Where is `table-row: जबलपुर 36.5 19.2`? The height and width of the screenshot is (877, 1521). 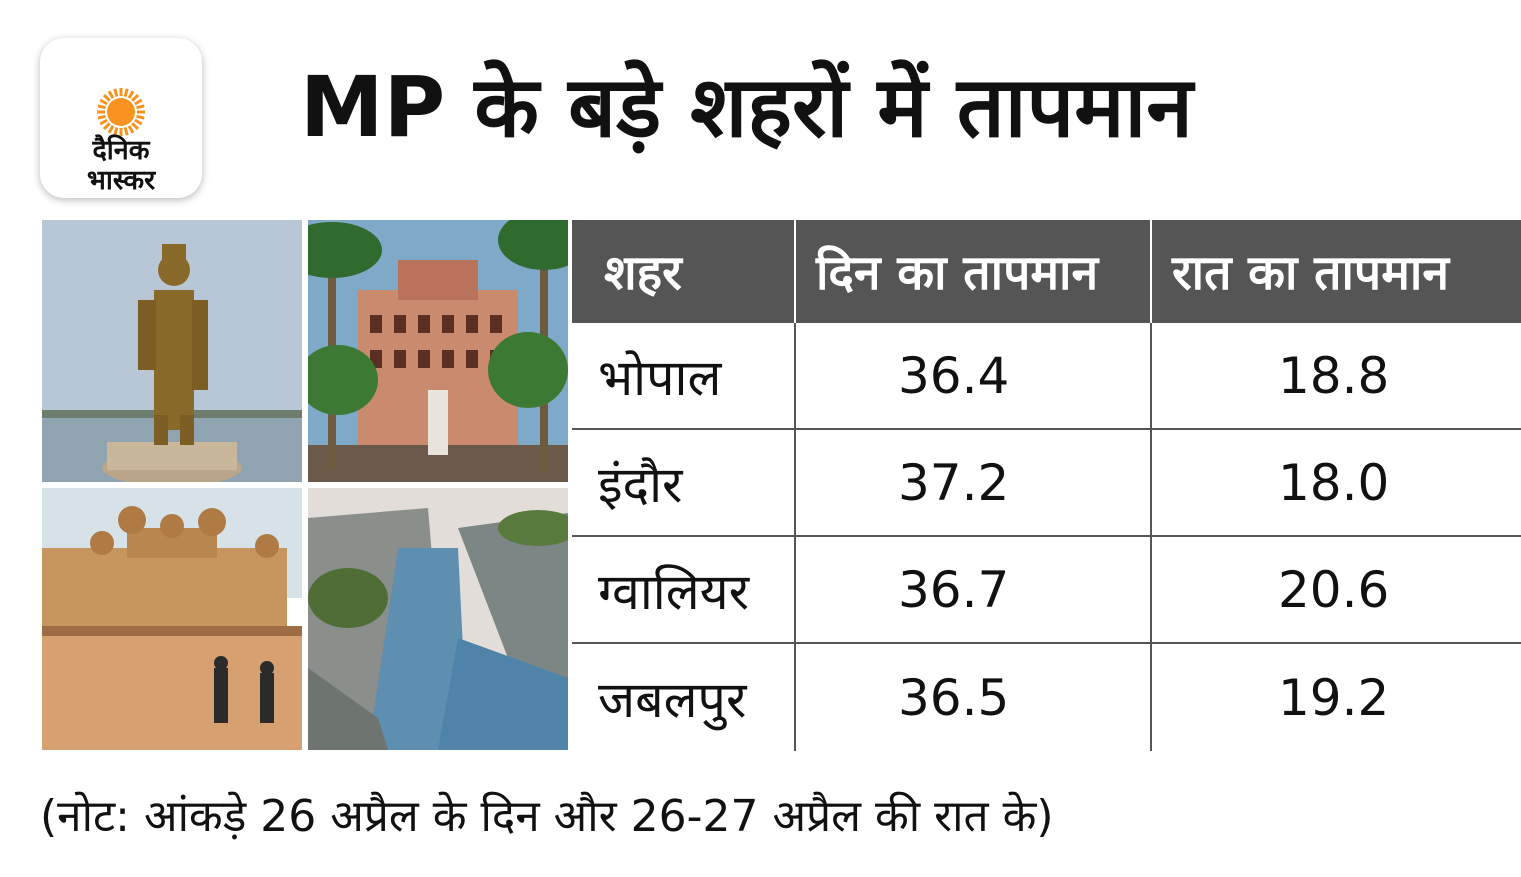 table-row: जबलपुर 36.5 19.2 is located at coordinates (1046, 697).